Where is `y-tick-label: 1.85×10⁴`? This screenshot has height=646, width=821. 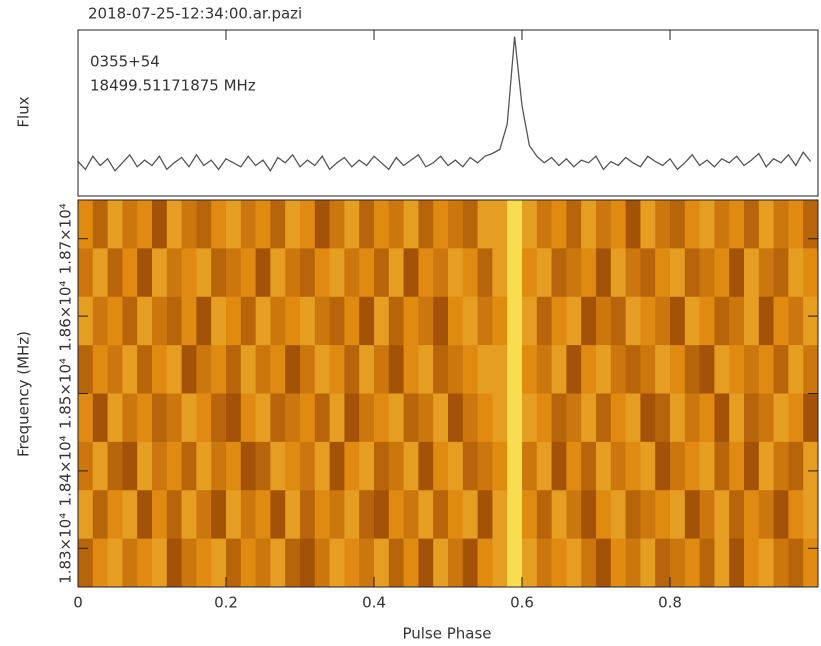 y-tick-label: 1.85×10⁴ is located at coordinates (66, 393).